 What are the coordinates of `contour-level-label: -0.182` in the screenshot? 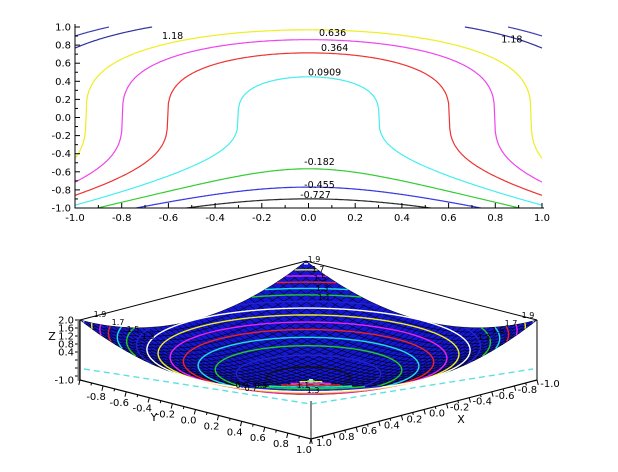 It's located at (319, 162).